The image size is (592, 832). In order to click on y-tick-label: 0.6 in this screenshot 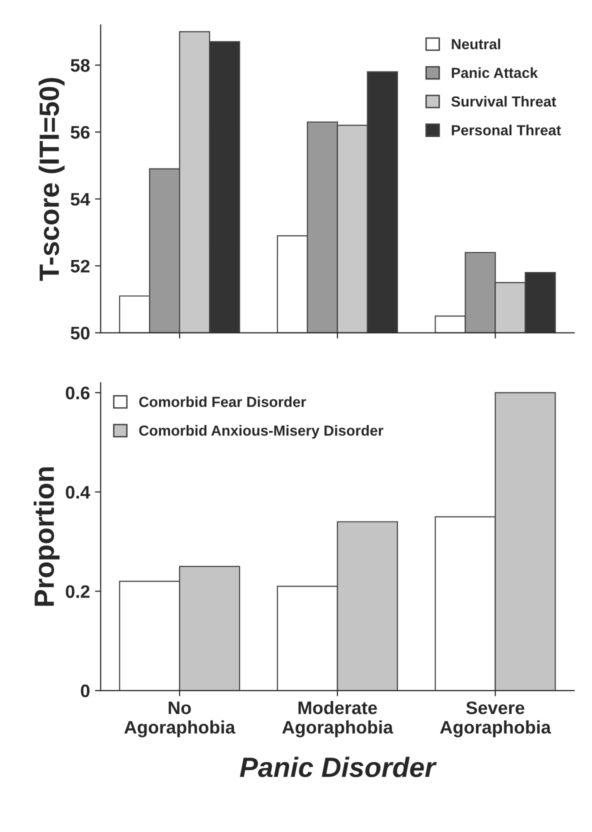, I will do `click(78, 393)`.